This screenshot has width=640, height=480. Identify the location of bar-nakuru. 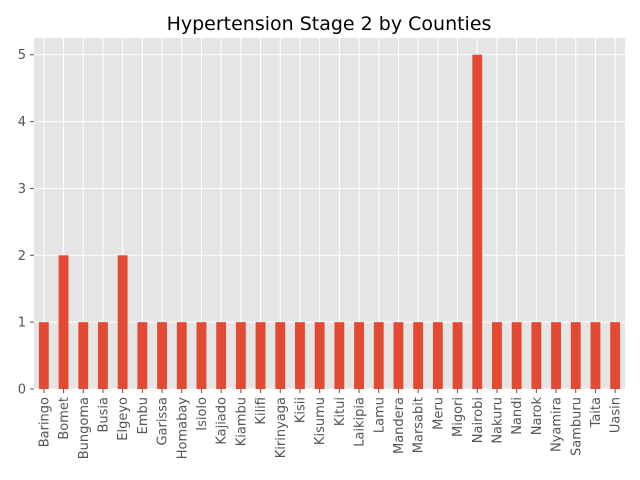
(497, 355).